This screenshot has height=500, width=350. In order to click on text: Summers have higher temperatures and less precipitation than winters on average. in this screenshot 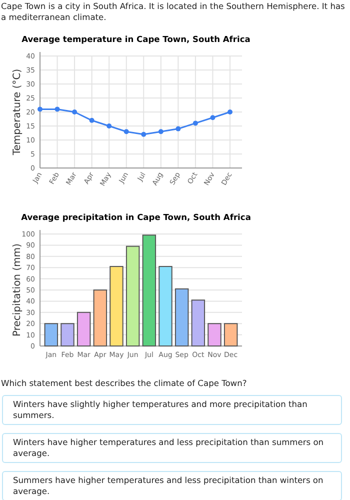, I will do `click(172, 485)`.